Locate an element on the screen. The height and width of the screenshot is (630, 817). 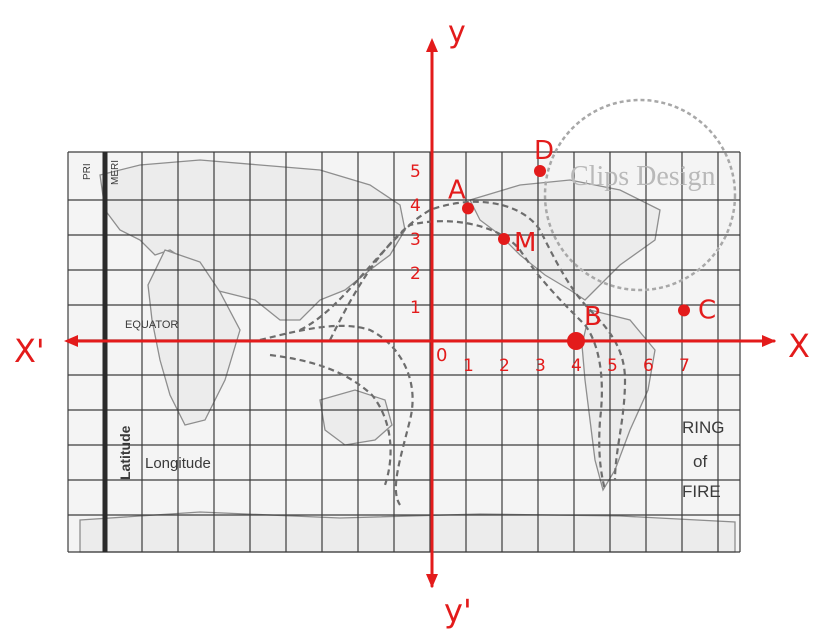
australia-outline is located at coordinates (356, 417).